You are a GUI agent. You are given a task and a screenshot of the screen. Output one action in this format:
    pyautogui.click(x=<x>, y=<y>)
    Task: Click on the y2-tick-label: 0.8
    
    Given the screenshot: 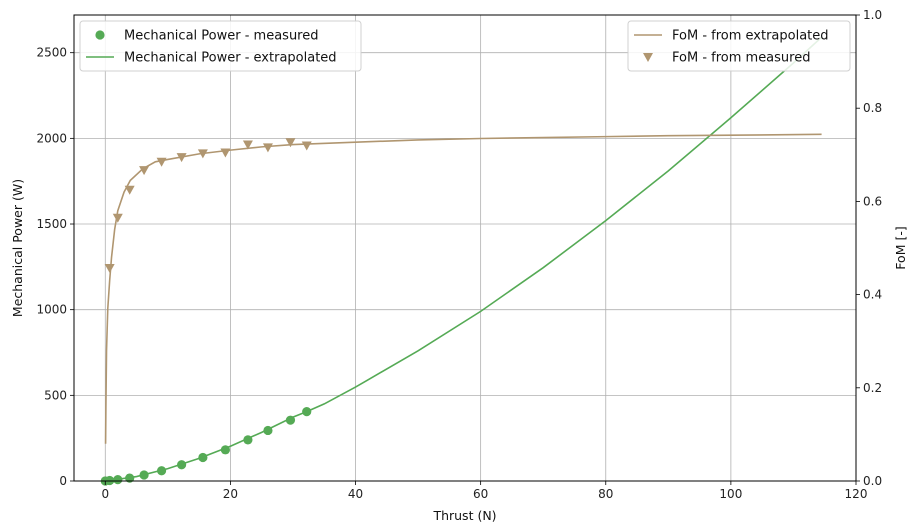 What is the action you would take?
    pyautogui.click(x=872, y=108)
    